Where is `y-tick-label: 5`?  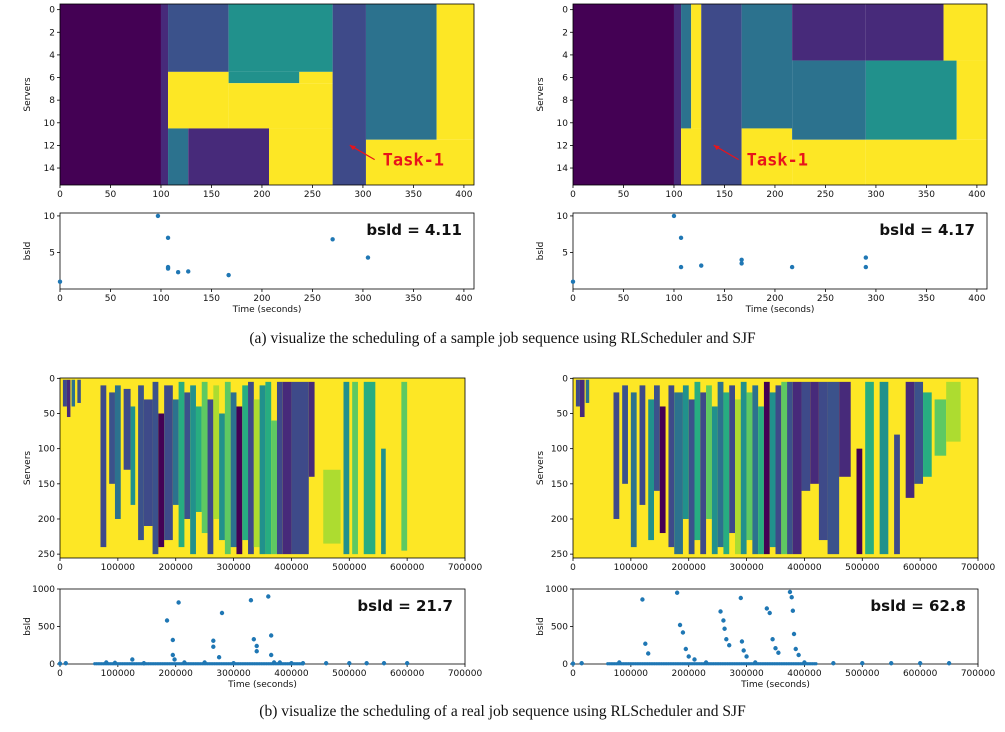 y-tick-label: 5 is located at coordinates (565, 253).